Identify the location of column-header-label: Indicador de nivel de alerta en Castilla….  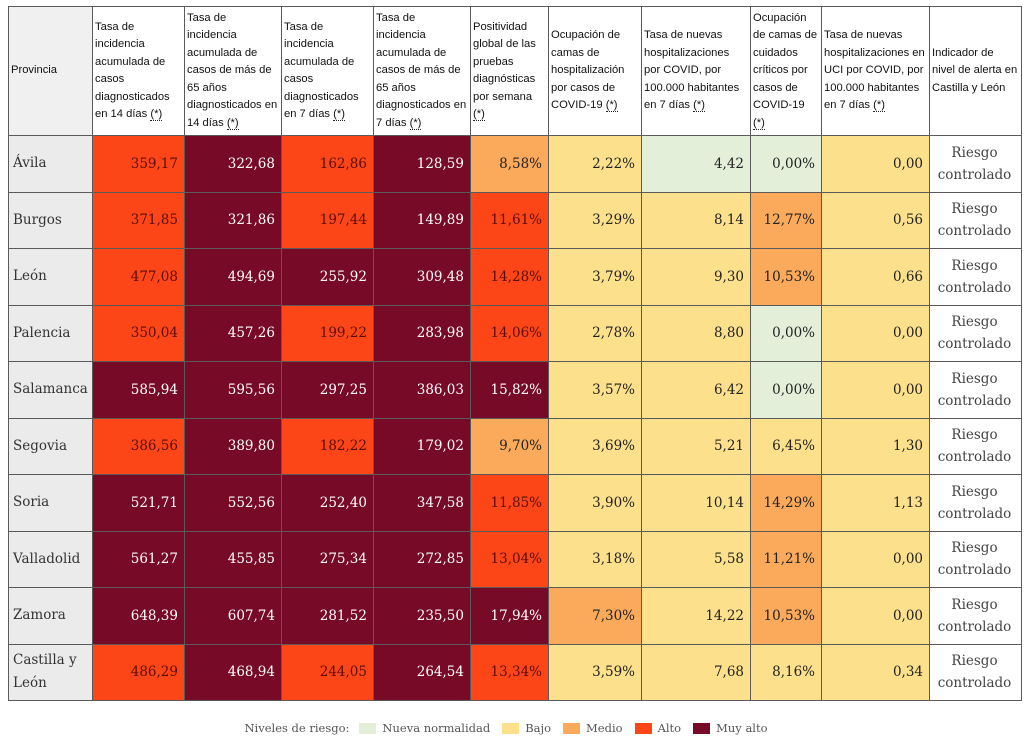
(975, 70).